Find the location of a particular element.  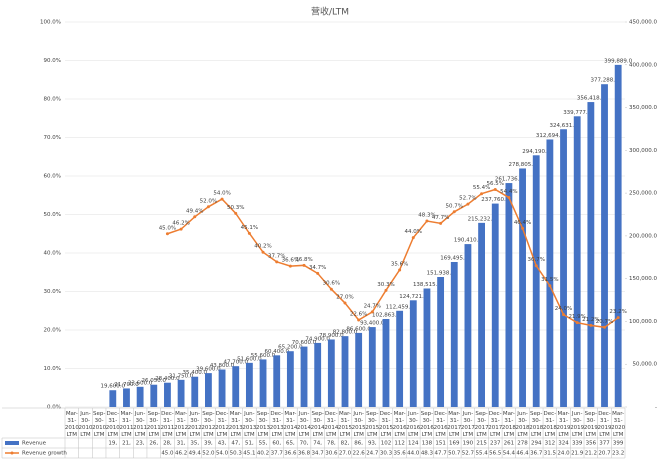

table-cell: 78, is located at coordinates (331, 444).